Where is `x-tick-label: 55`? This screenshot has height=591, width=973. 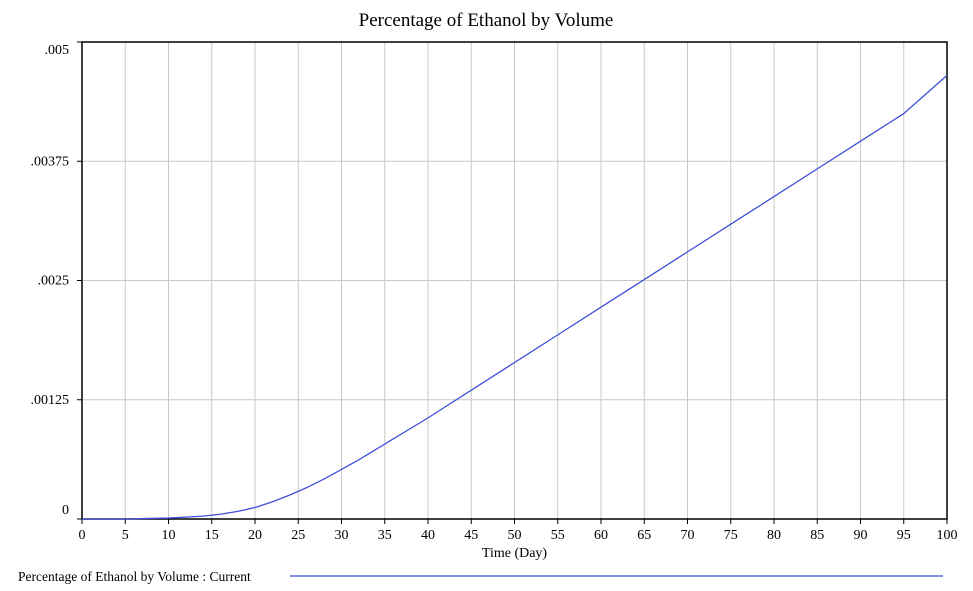 x-tick-label: 55 is located at coordinates (558, 535).